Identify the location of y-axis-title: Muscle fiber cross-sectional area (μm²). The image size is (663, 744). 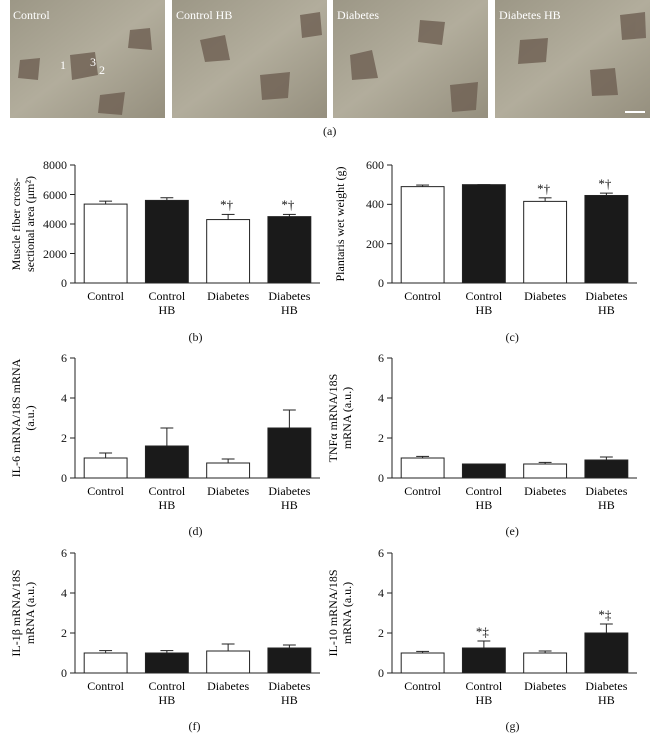
(23, 224).